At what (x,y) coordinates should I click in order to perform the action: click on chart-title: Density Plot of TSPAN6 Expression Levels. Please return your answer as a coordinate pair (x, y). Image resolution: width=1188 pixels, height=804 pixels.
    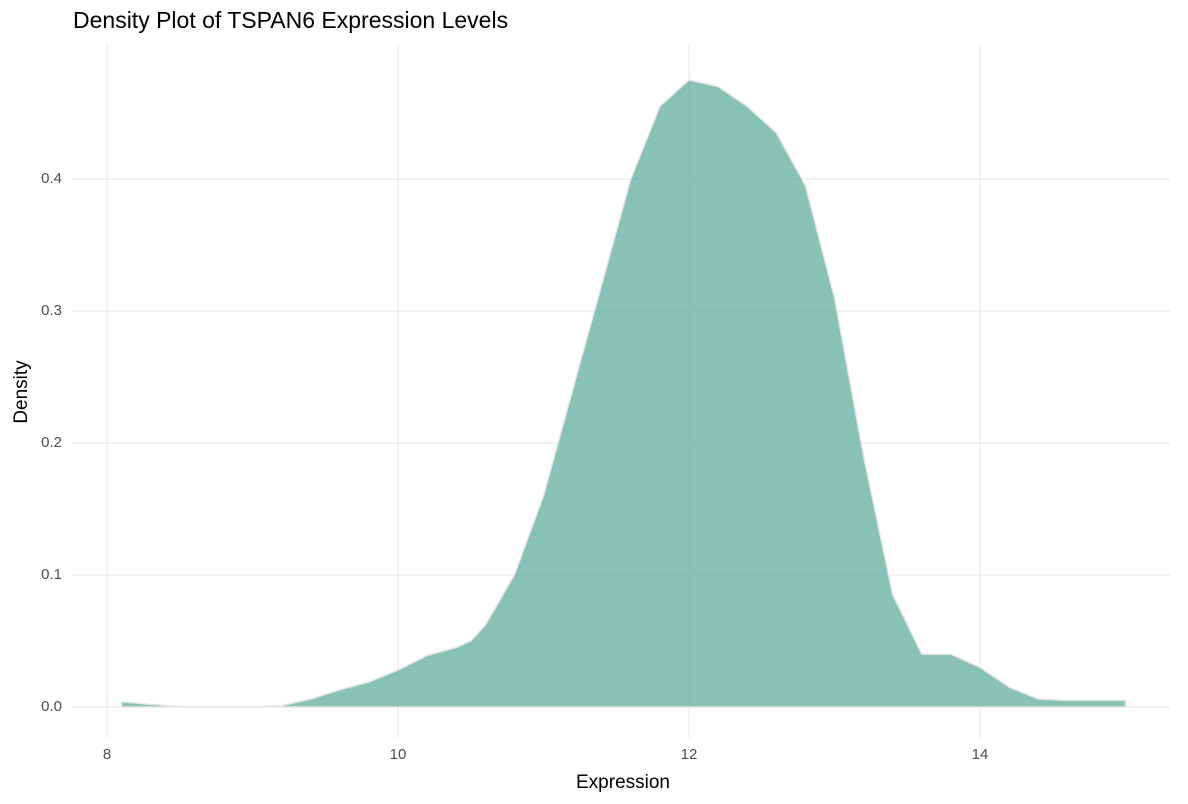
    Looking at the image, I should click on (290, 20).